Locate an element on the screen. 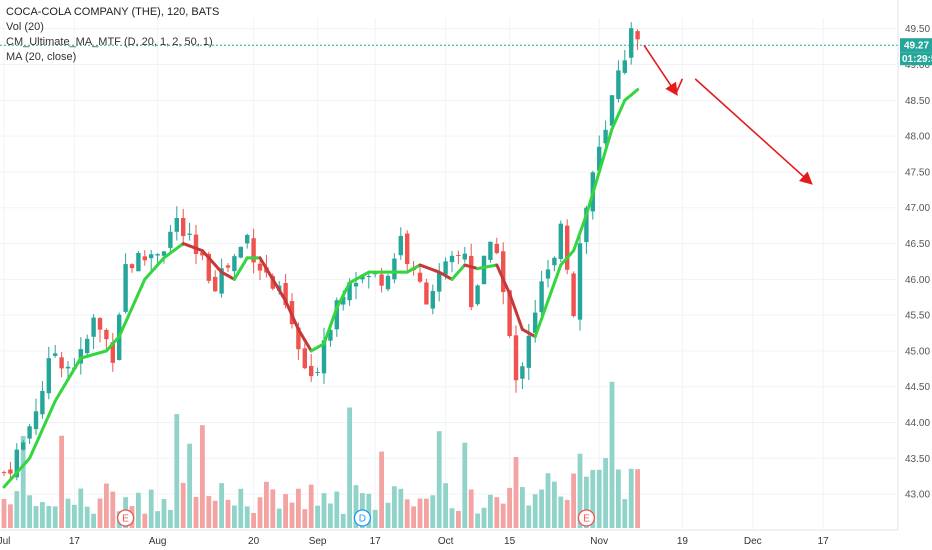  price-tick-label: 49.50 is located at coordinates (917, 29).